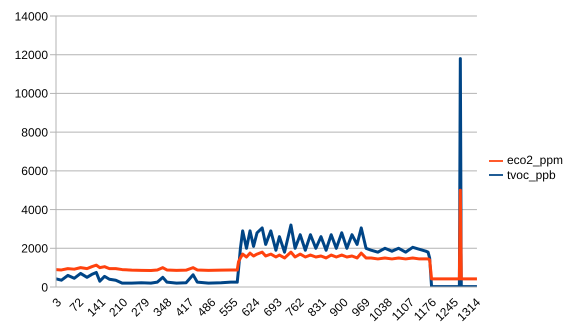  I want to click on y-tick-label: 8000, so click(34, 132).